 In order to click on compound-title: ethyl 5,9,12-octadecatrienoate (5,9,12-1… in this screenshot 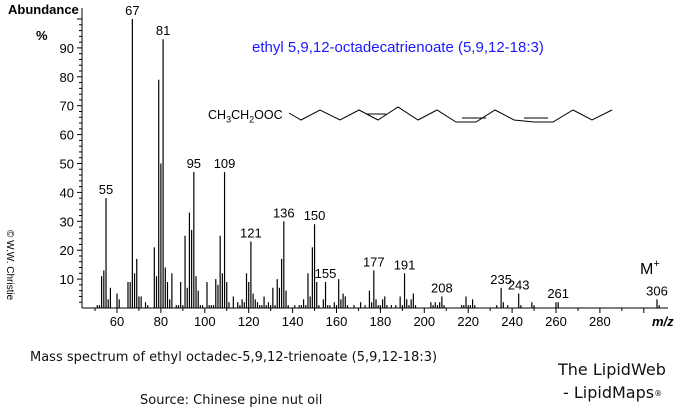, I will do `click(398, 47)`.